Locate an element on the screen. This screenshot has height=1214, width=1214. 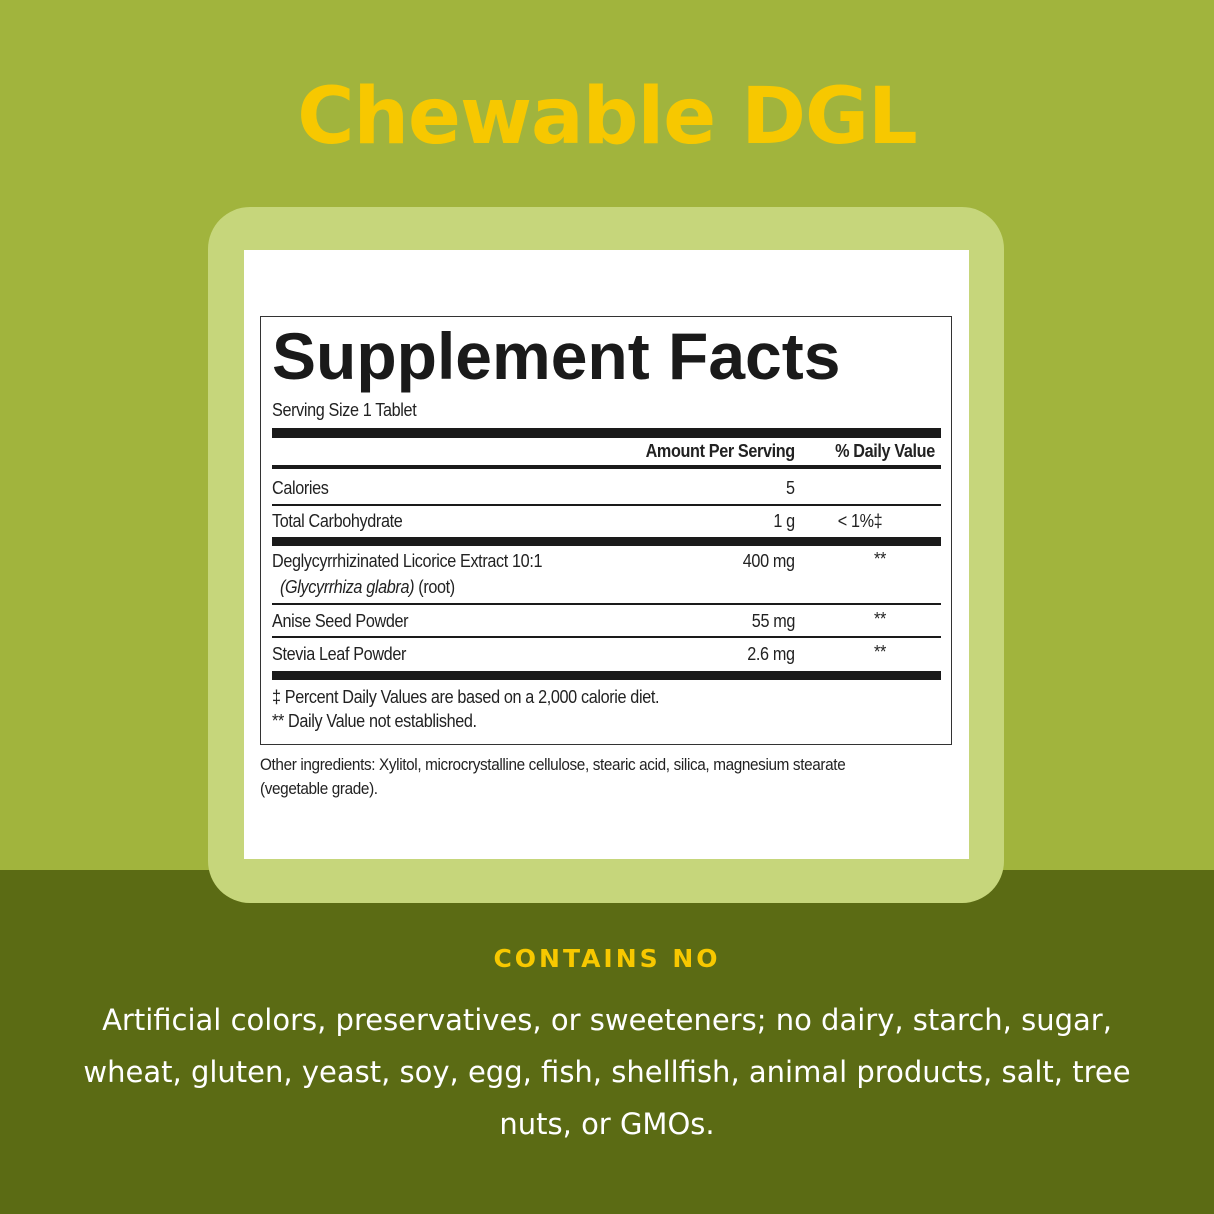
botanical-name: (Glycyrrhiza glabra) is located at coordinates (347, 587).